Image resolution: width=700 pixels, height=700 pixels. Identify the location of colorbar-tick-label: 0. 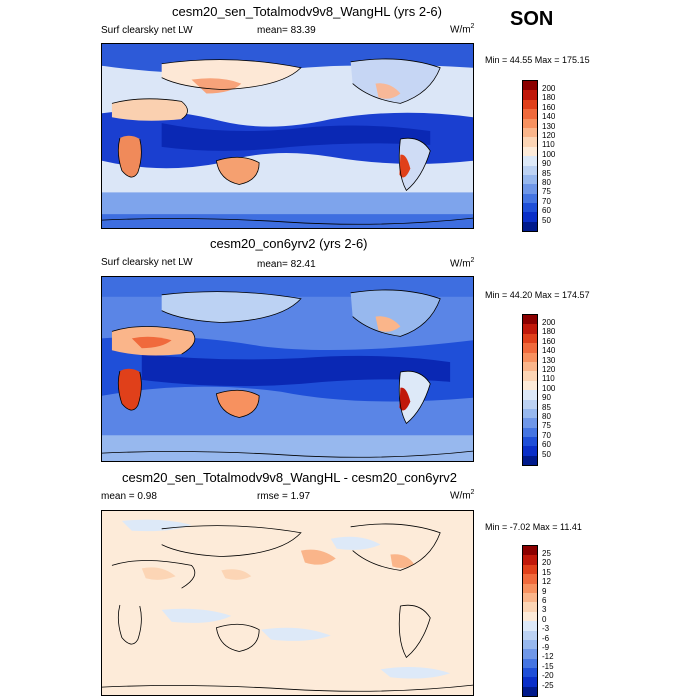
(544, 619).